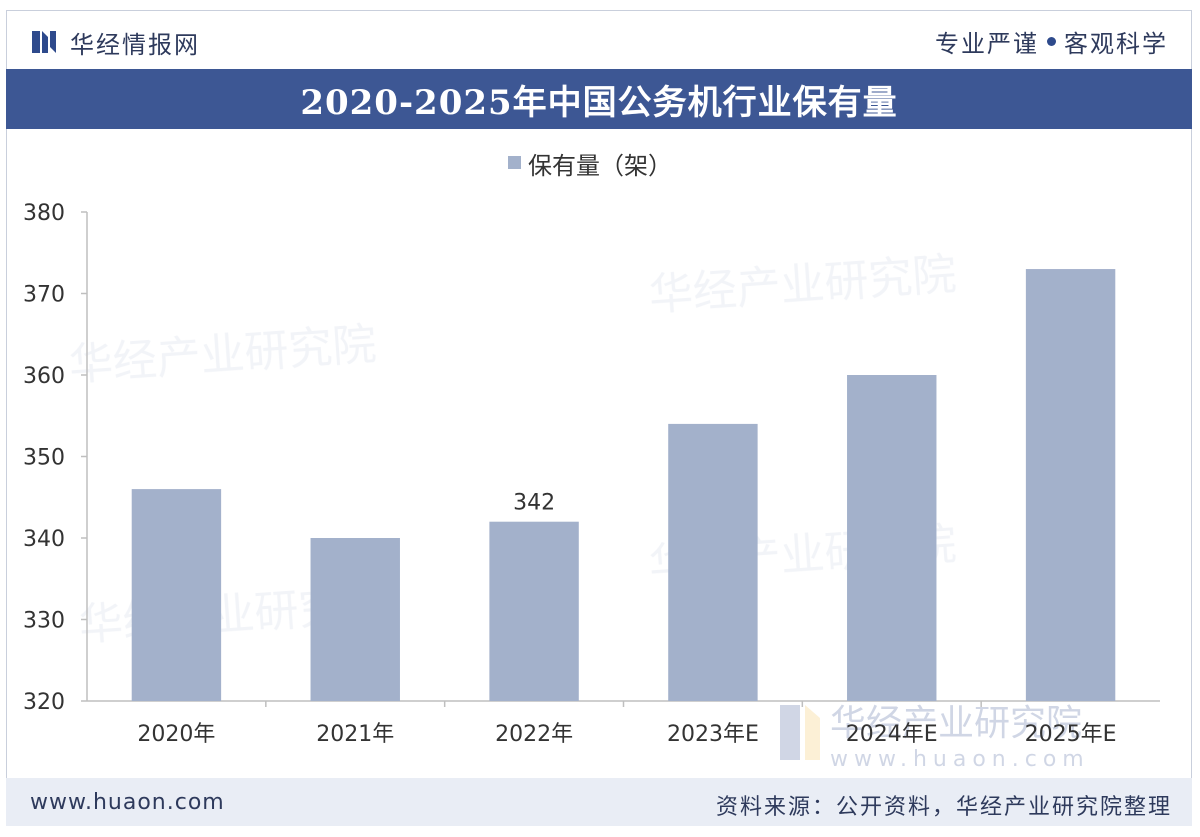  What do you see at coordinates (627, 724) in the screenshot?
I see `x-ticks: 2020年 2021年 2022年 2023年E 2024年E 2025年E` at bounding box center [627, 724].